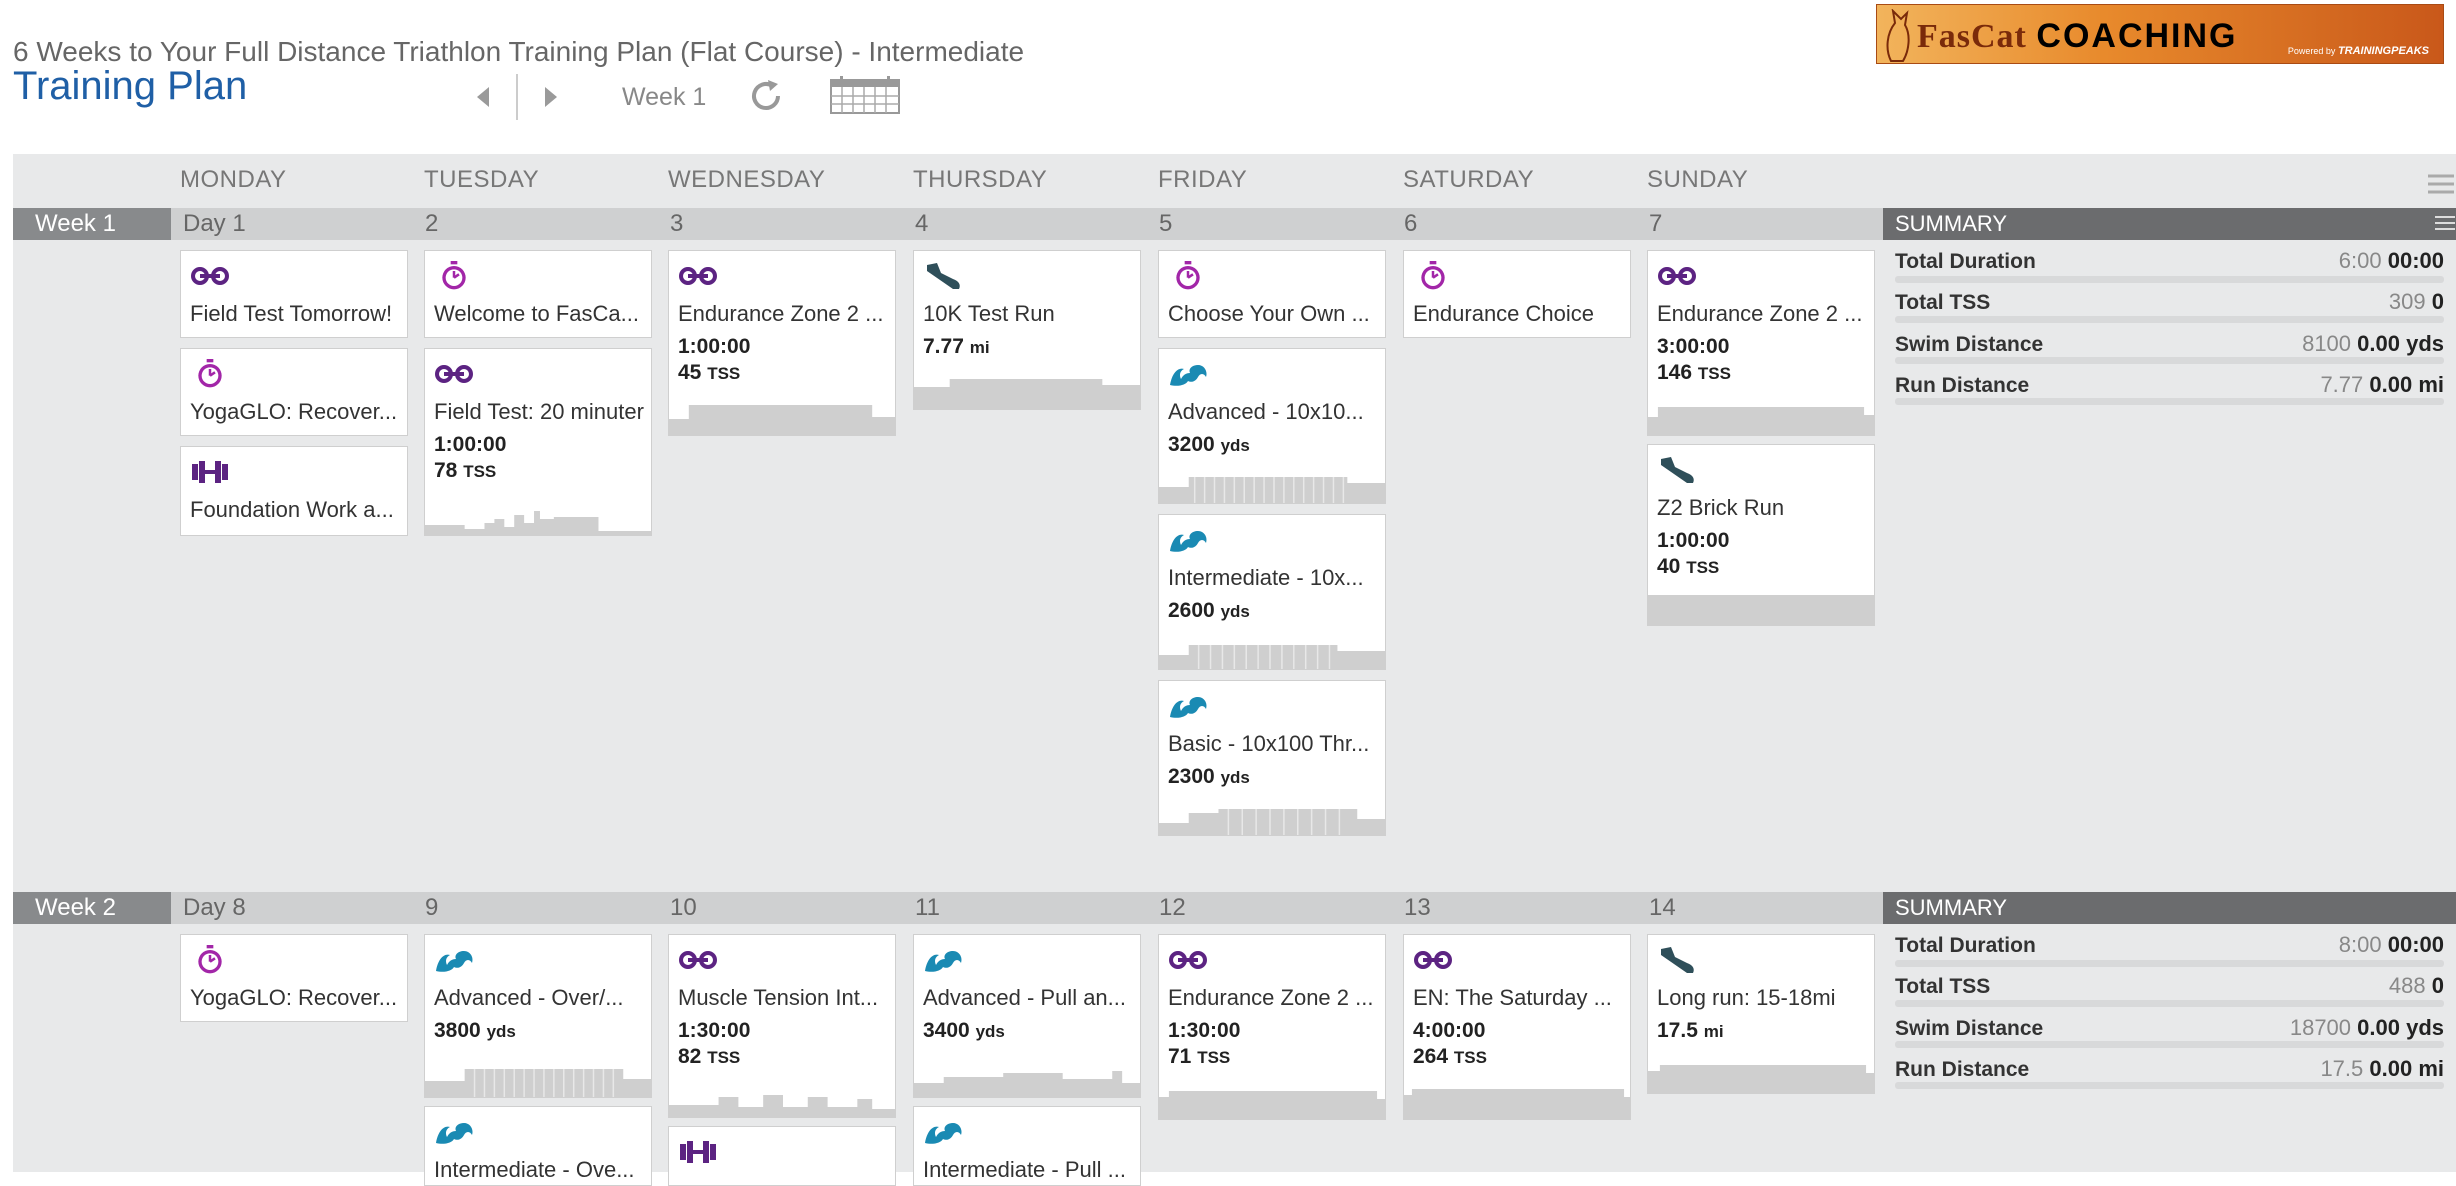 The height and width of the screenshot is (1186, 2456). Describe the element at coordinates (294, 294) in the screenshot. I see `workout-card: Field Test Tomorrow!` at that location.